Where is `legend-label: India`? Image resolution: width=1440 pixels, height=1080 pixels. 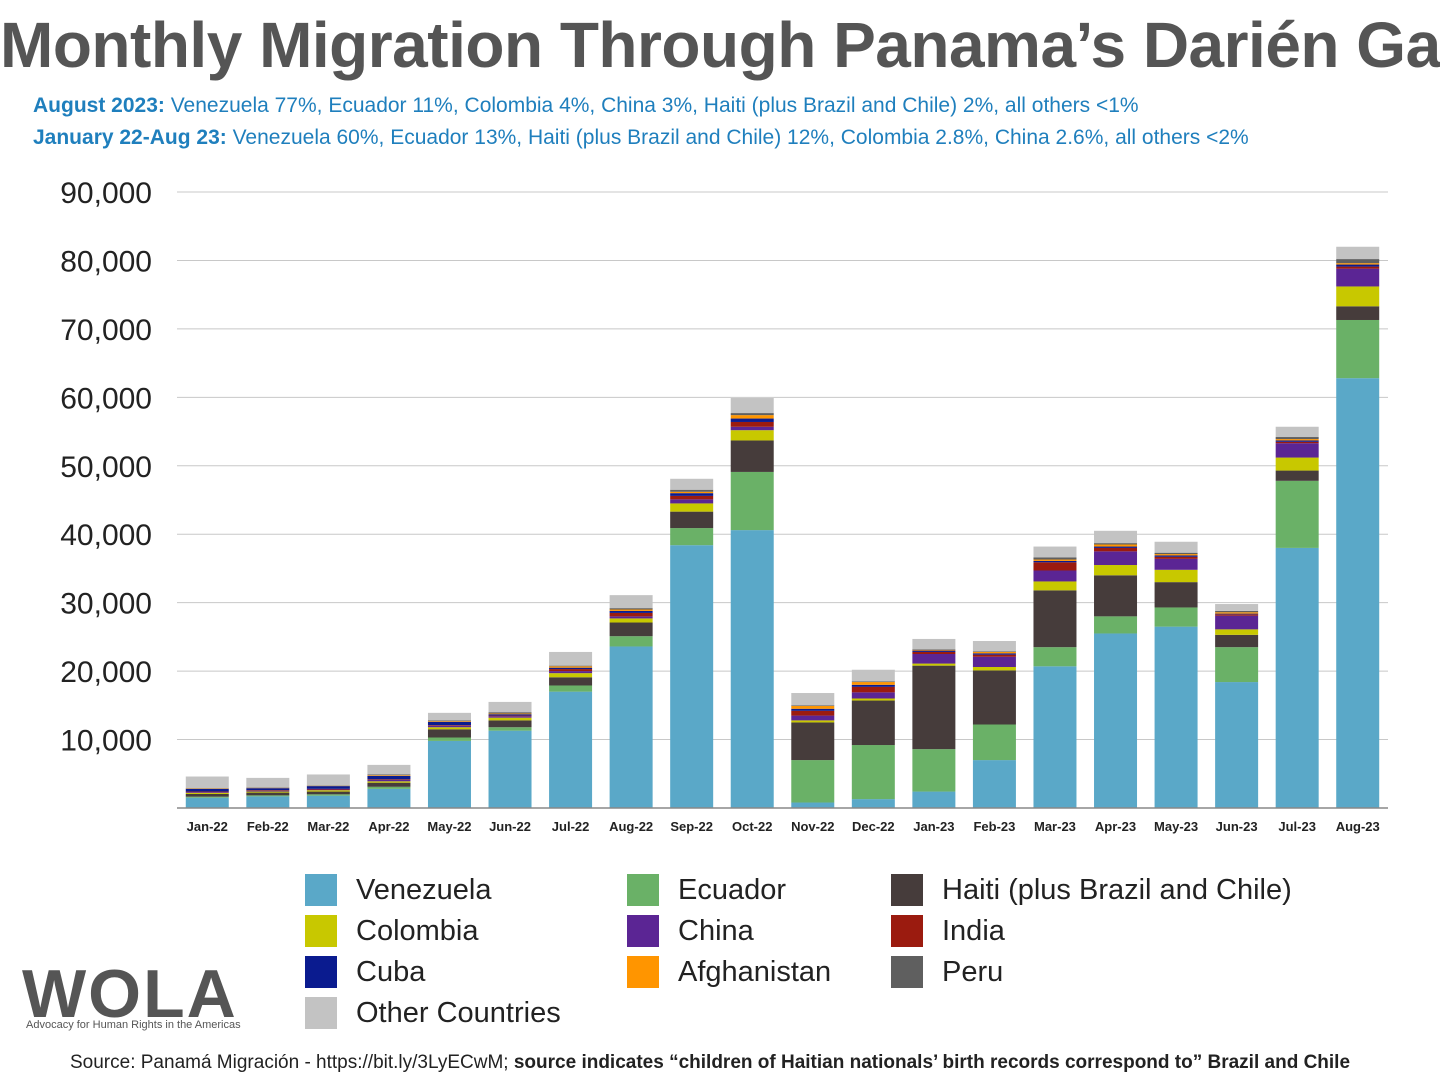
legend-label: India is located at coordinates (973, 930).